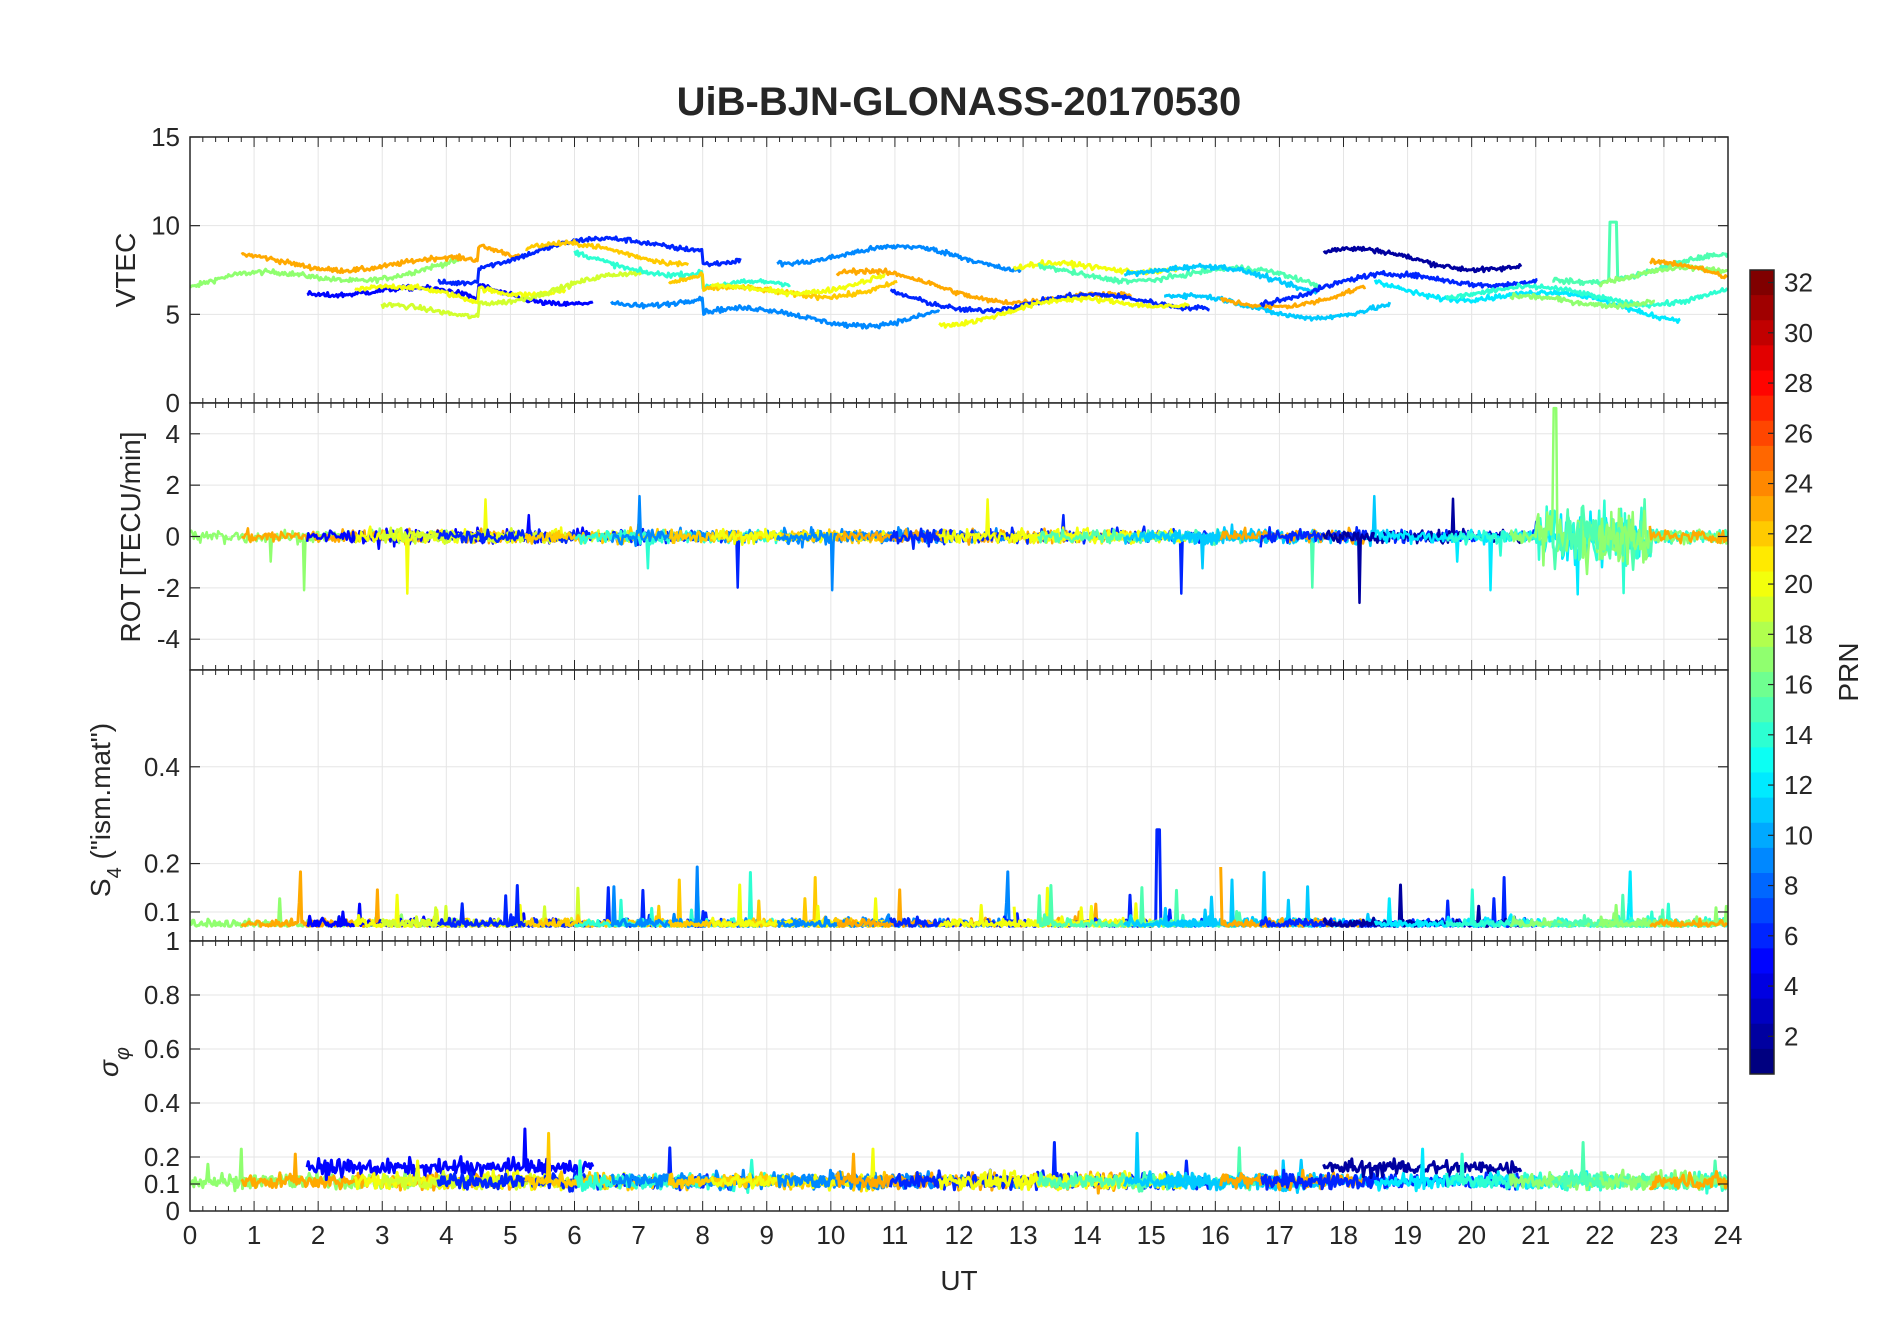 This screenshot has height=1330, width=1902. I want to click on colorbar-tick-label: 20, so click(1798, 584).